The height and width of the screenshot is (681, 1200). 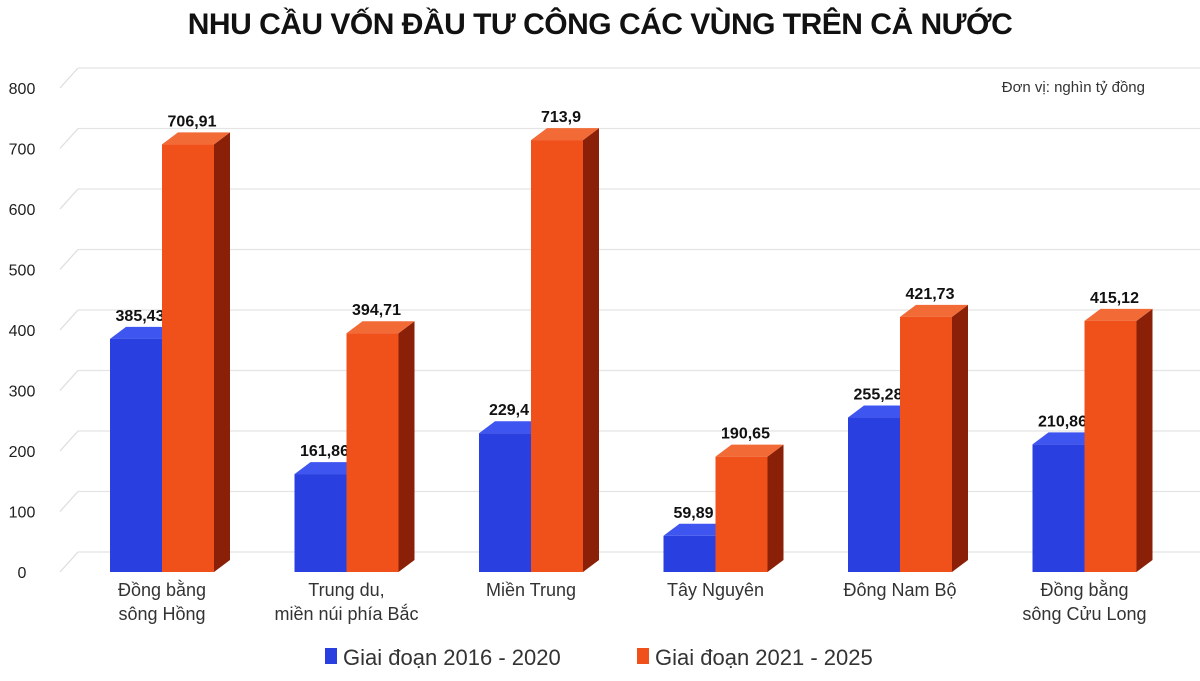 I want to click on data-label: 713,9, so click(x=561, y=117).